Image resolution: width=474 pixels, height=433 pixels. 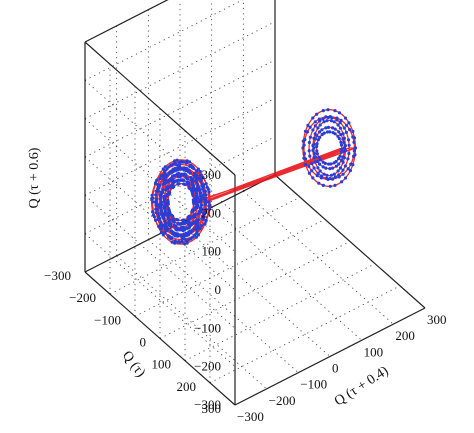 What do you see at coordinates (187, 386) in the screenshot?
I see `y-tick-label: 200` at bounding box center [187, 386].